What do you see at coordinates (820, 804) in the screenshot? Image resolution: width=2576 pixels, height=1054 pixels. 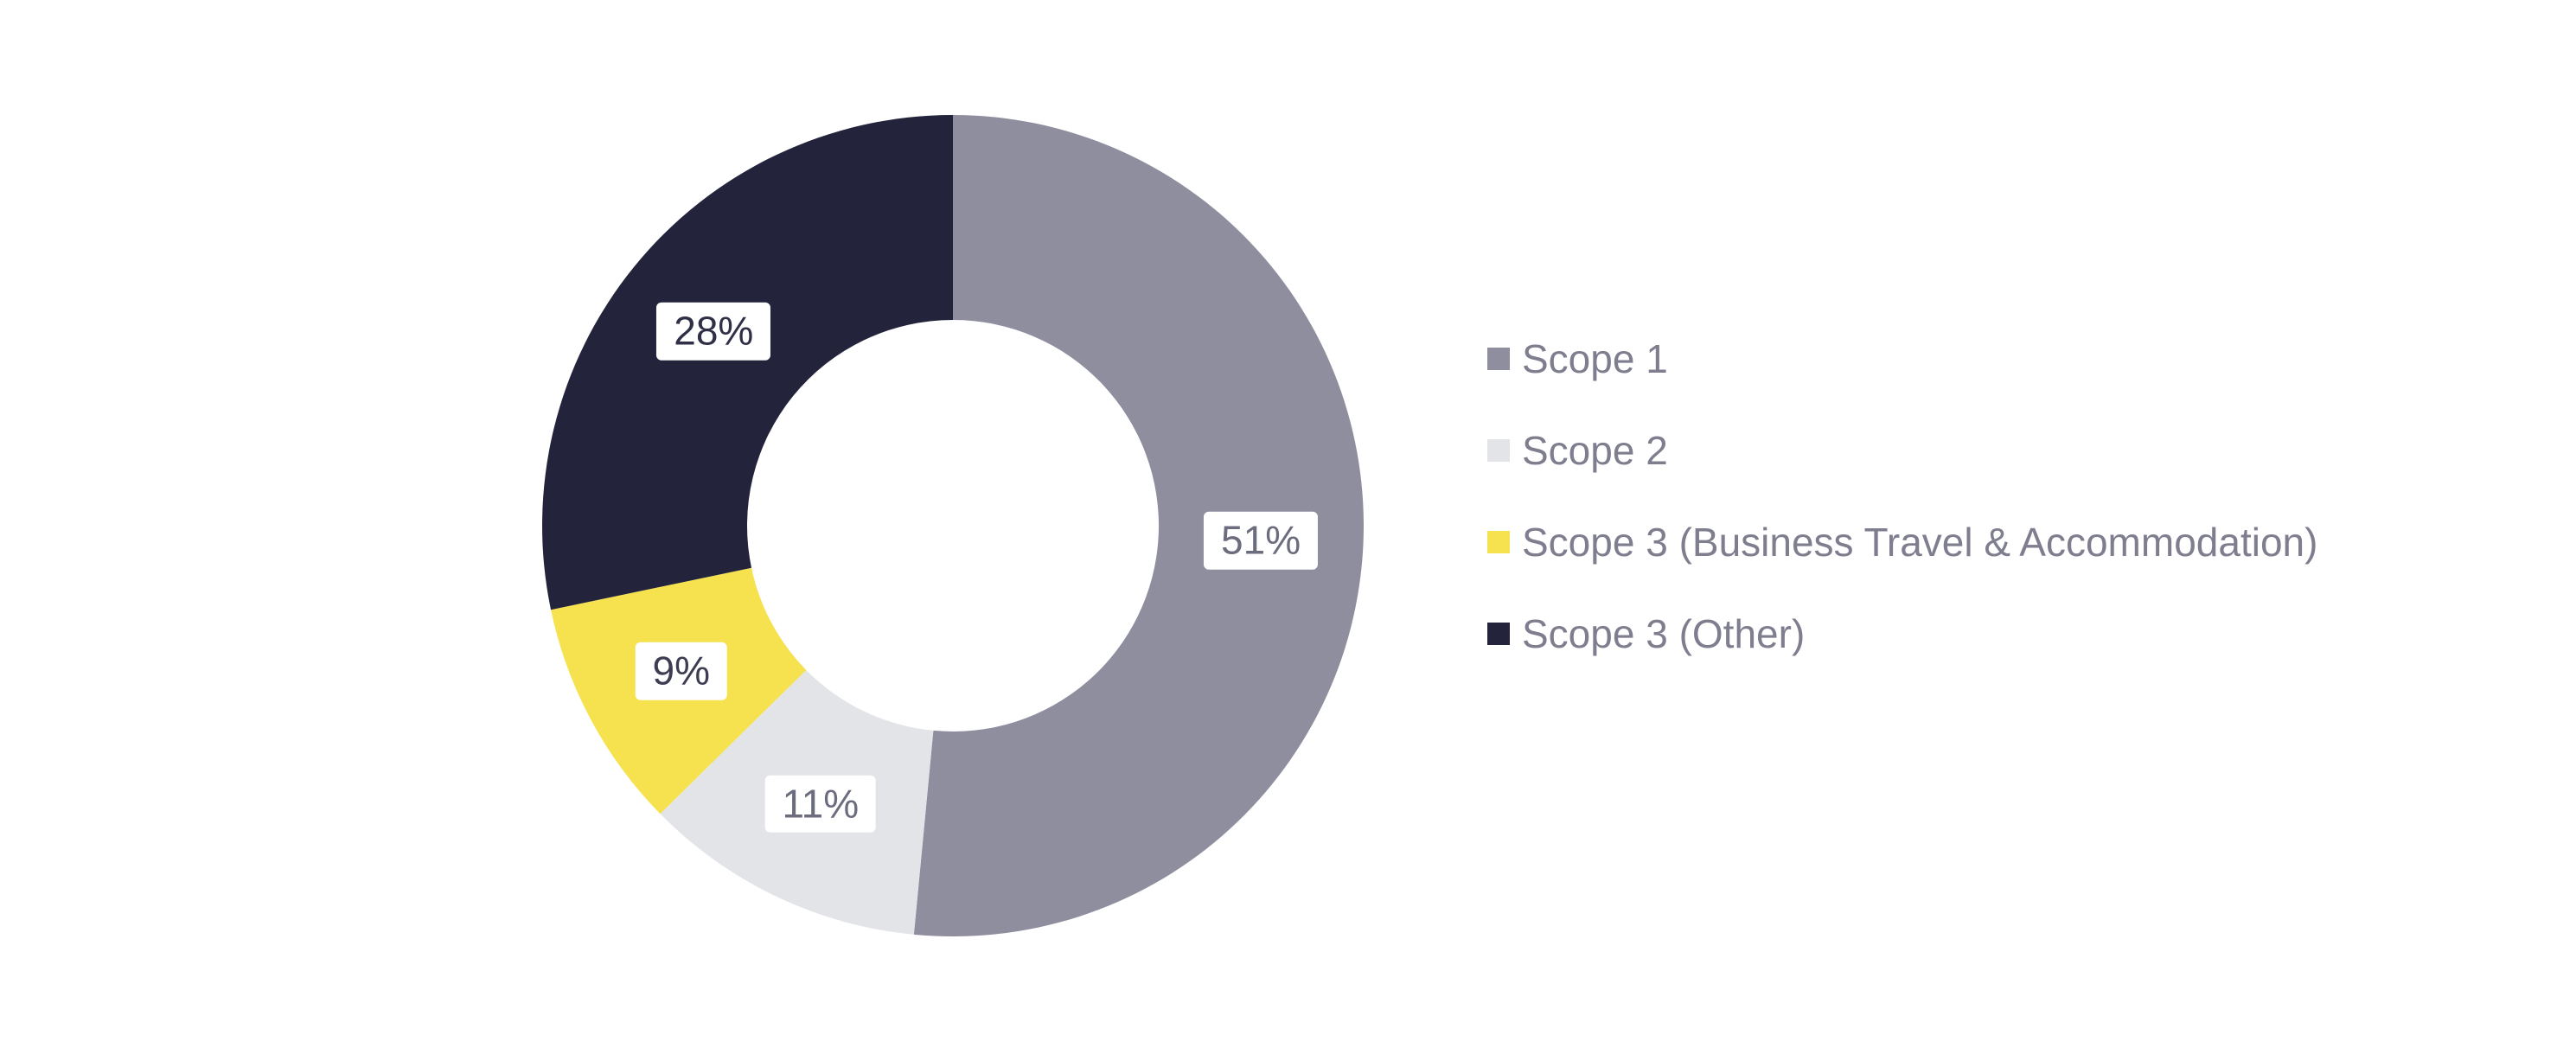 I see `slice-label-2: 11%` at bounding box center [820, 804].